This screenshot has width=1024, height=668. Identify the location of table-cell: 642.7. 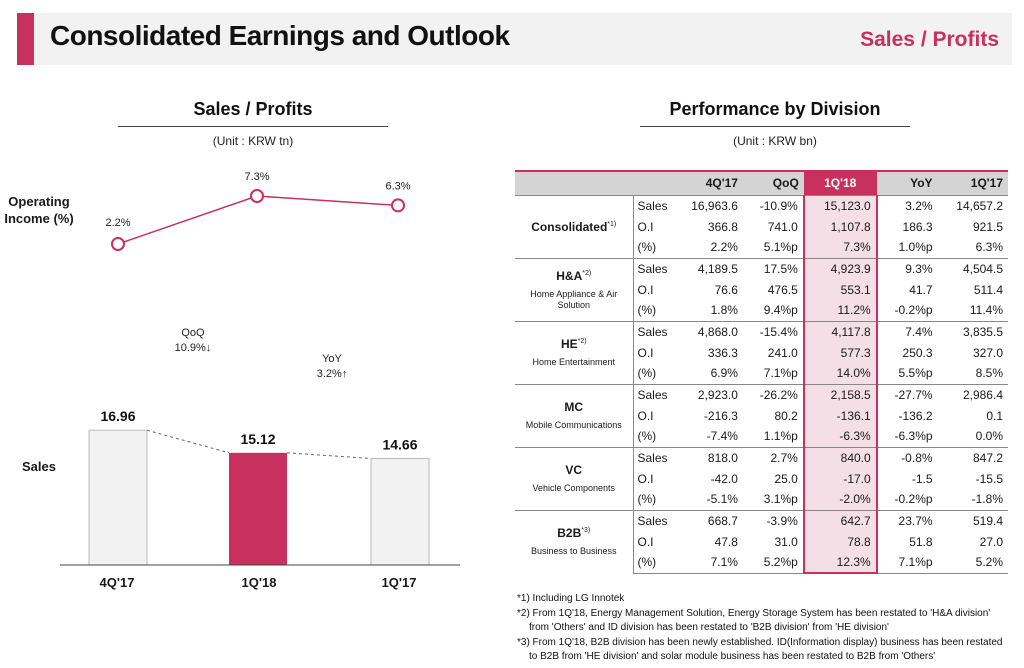
(840, 520).